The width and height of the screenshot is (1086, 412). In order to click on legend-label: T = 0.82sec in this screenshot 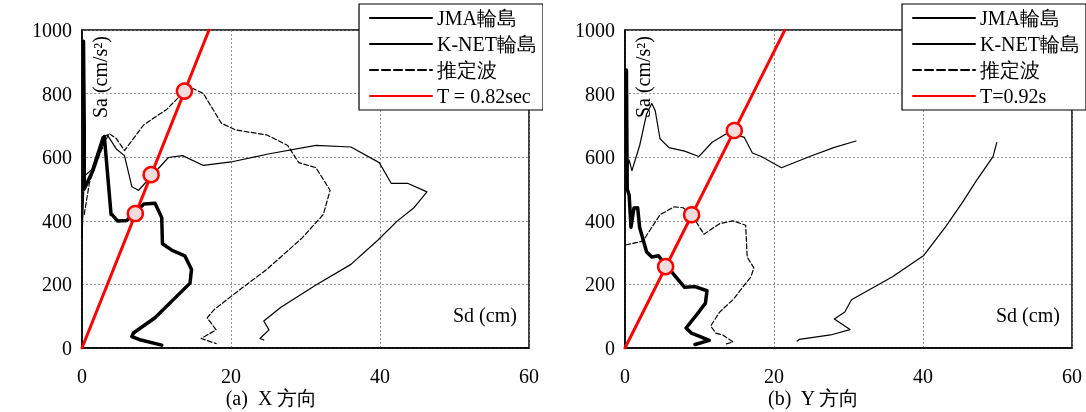, I will do `click(484, 96)`.